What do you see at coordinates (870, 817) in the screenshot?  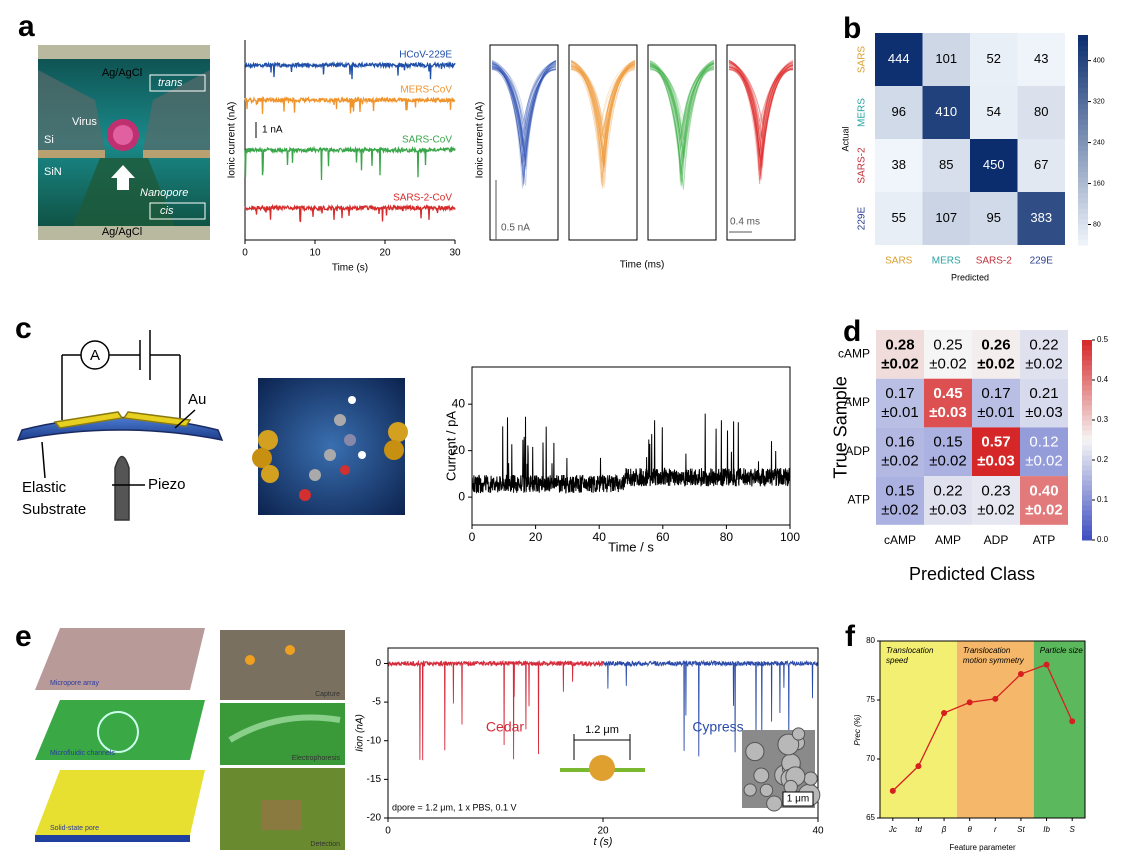 I see `y-tick-label: 65` at bounding box center [870, 817].